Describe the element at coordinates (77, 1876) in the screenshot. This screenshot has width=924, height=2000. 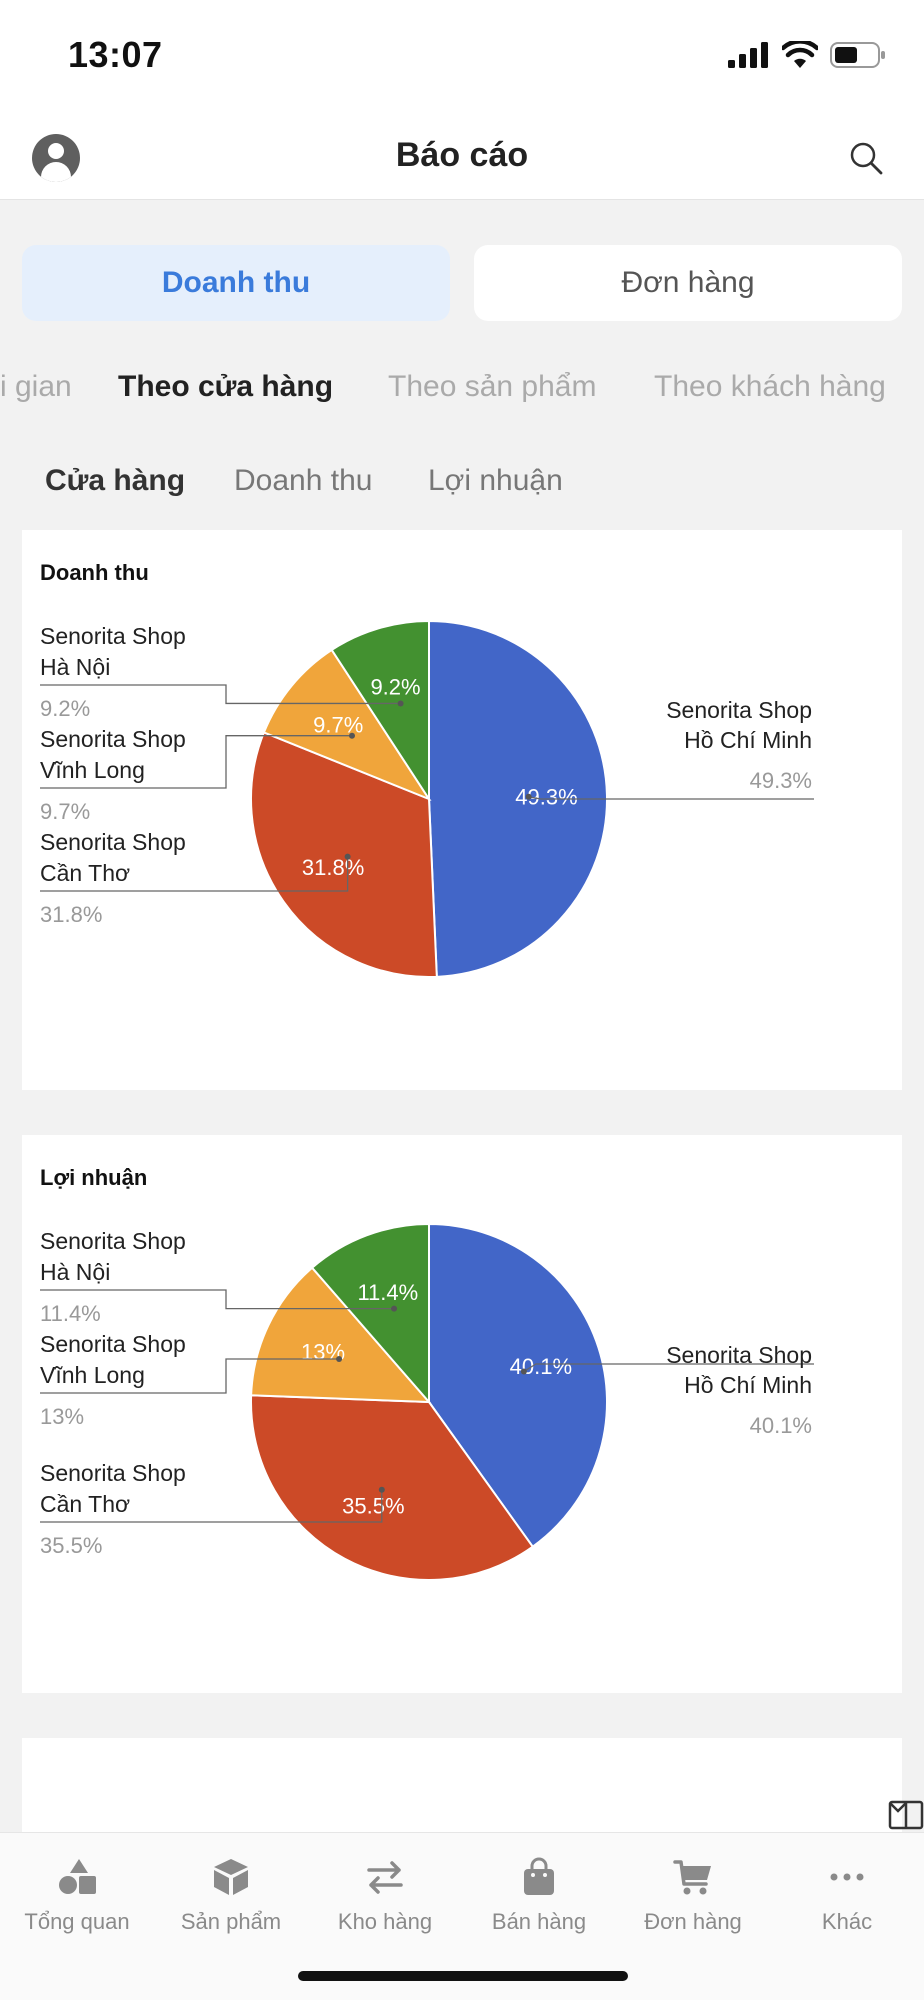
I see `shapes-icon` at that location.